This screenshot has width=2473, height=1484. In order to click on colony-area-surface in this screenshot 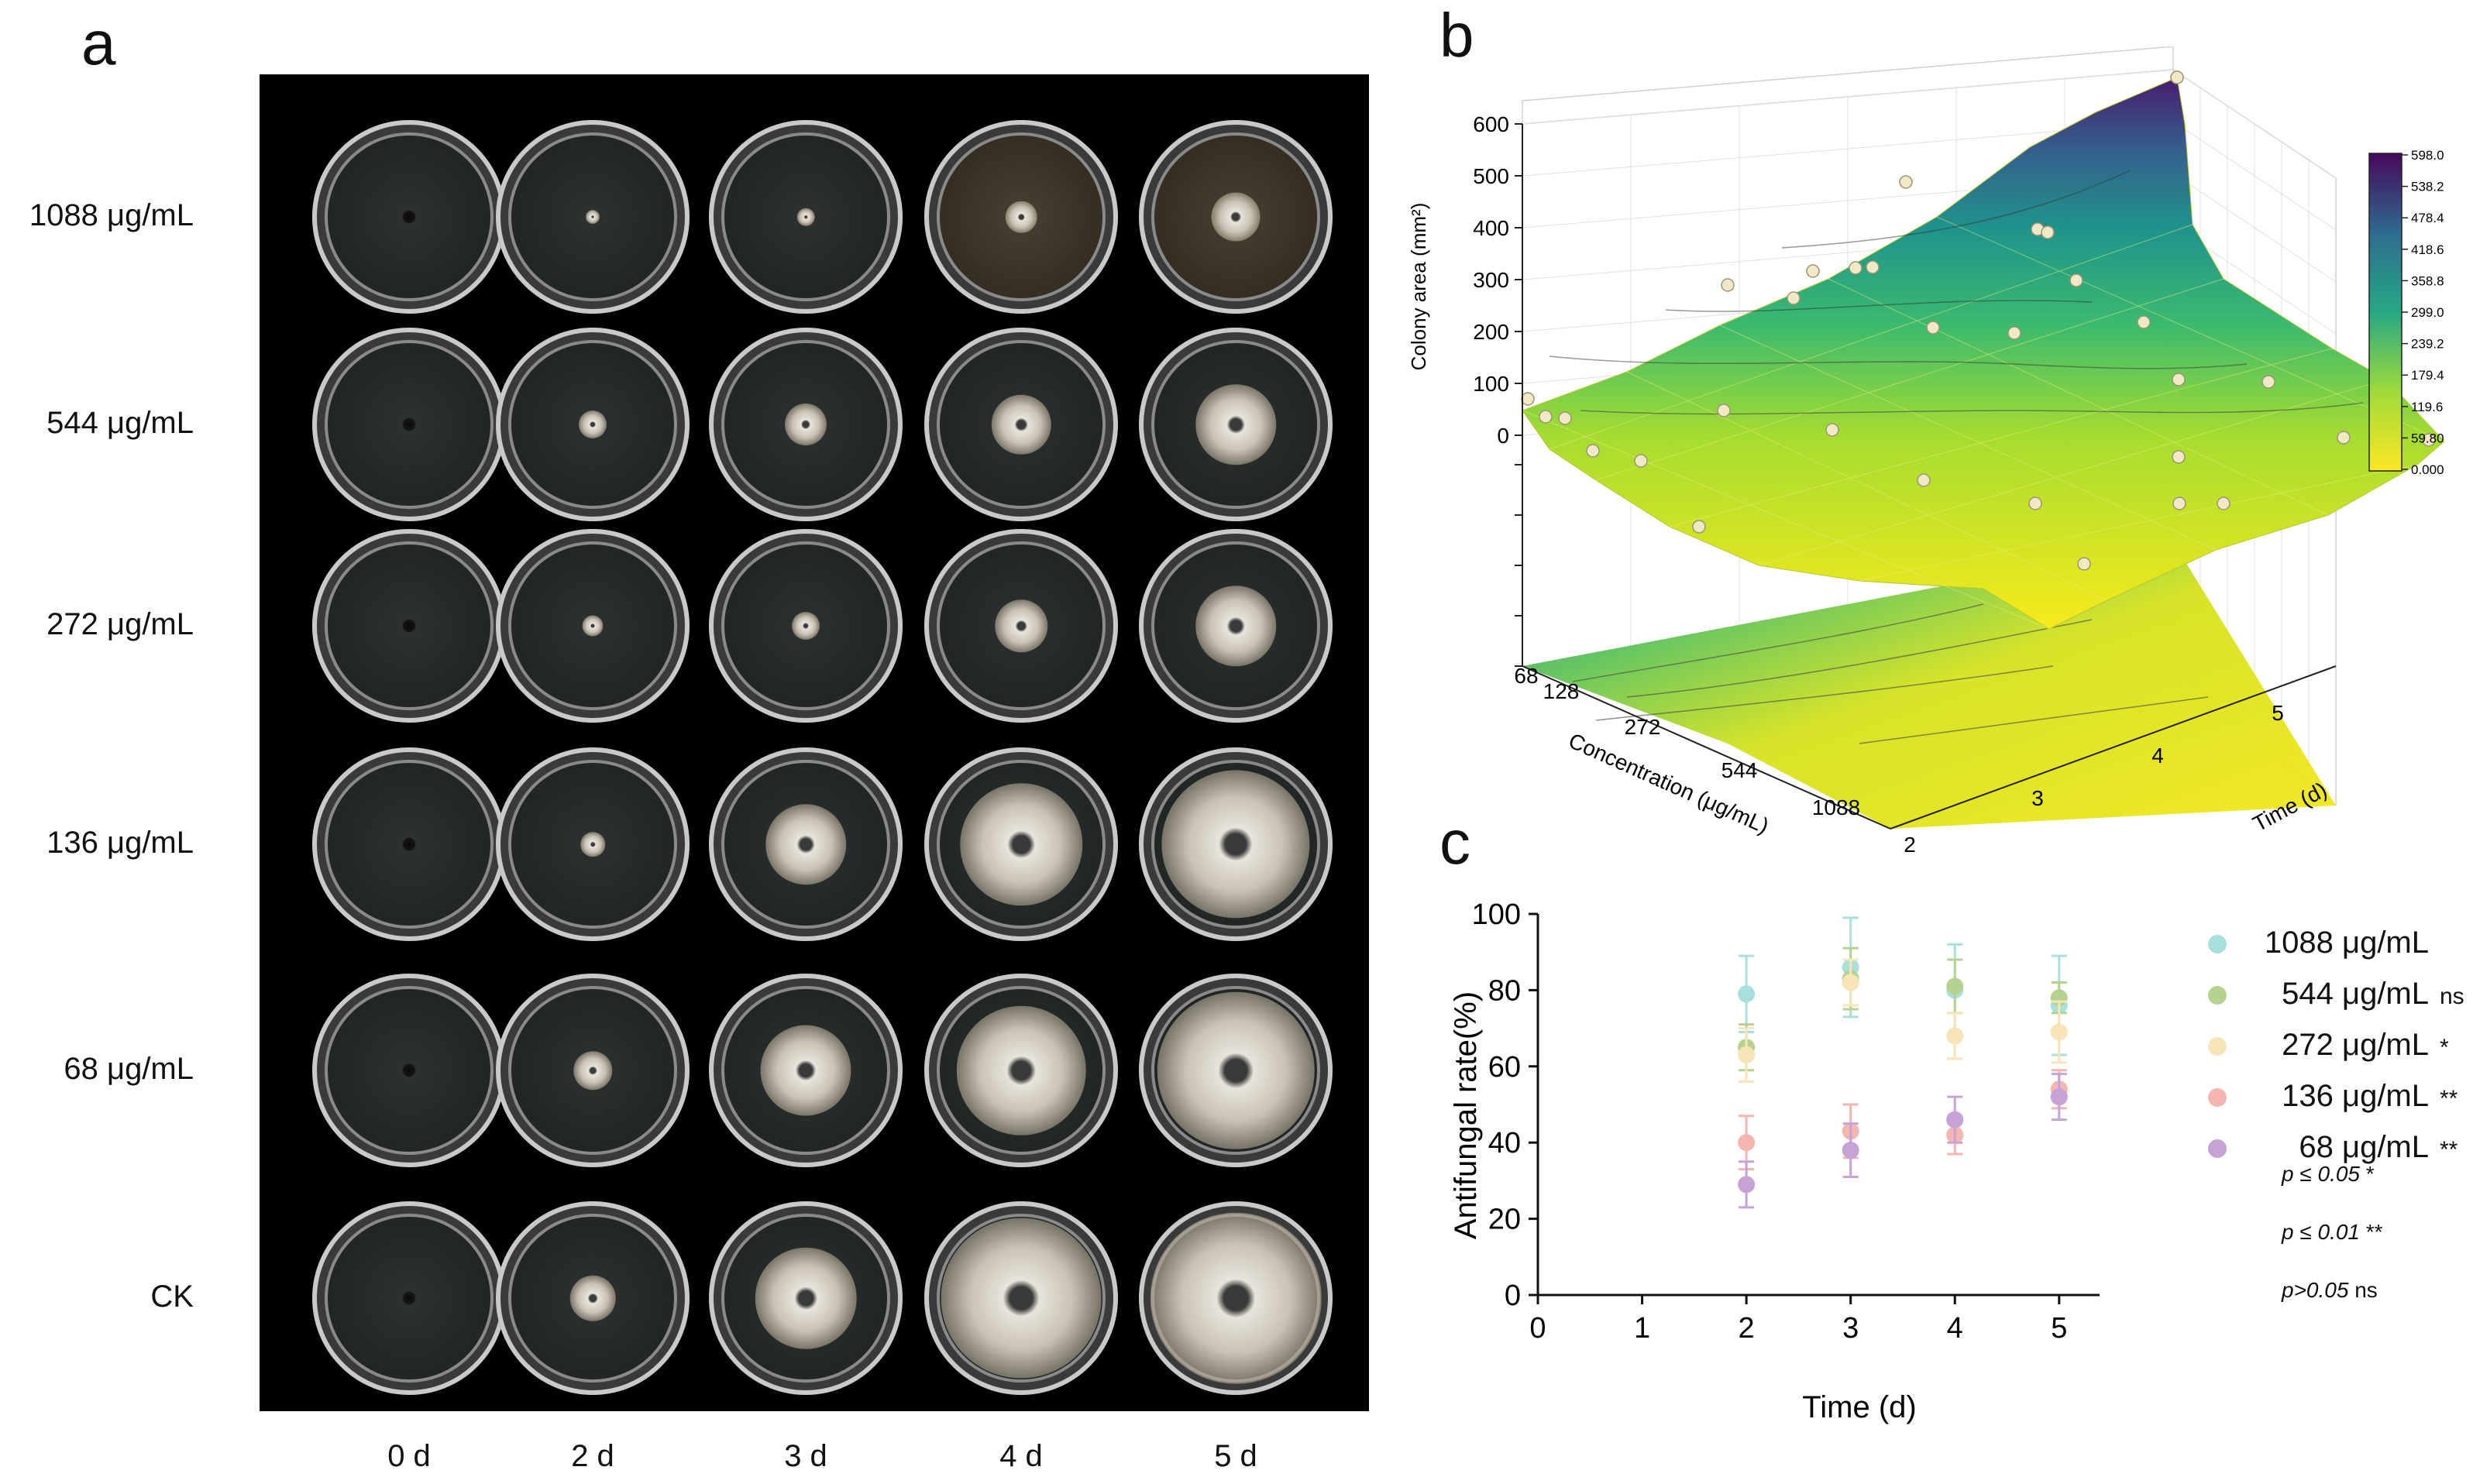, I will do `click(1984, 353)`.